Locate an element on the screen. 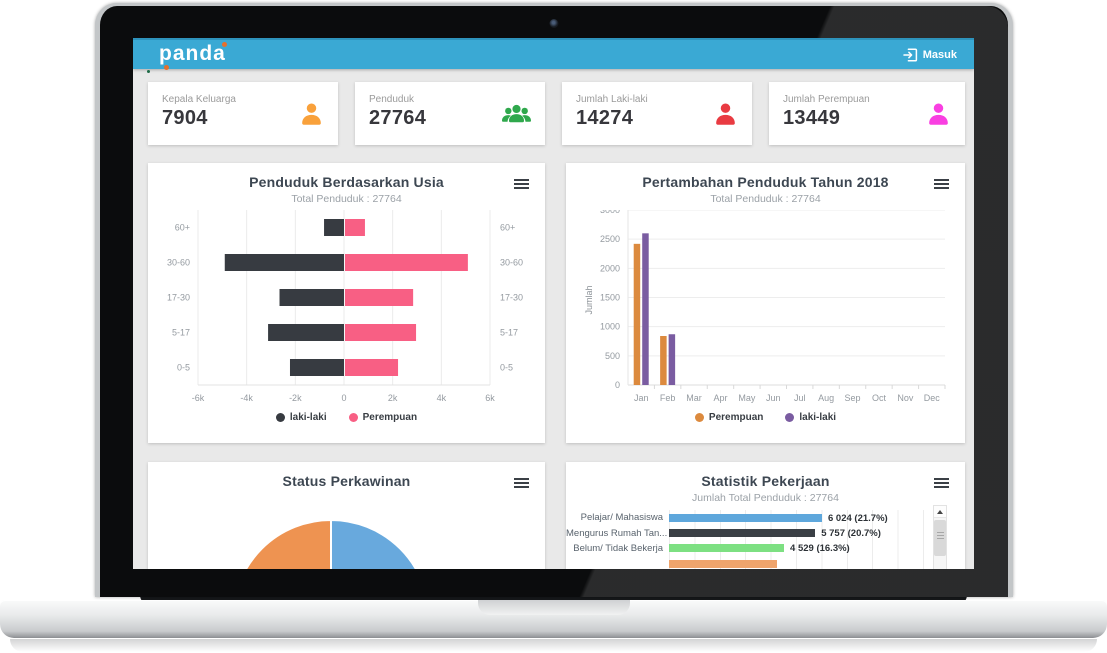  y-axis-title: Jumlah is located at coordinates (589, 299).